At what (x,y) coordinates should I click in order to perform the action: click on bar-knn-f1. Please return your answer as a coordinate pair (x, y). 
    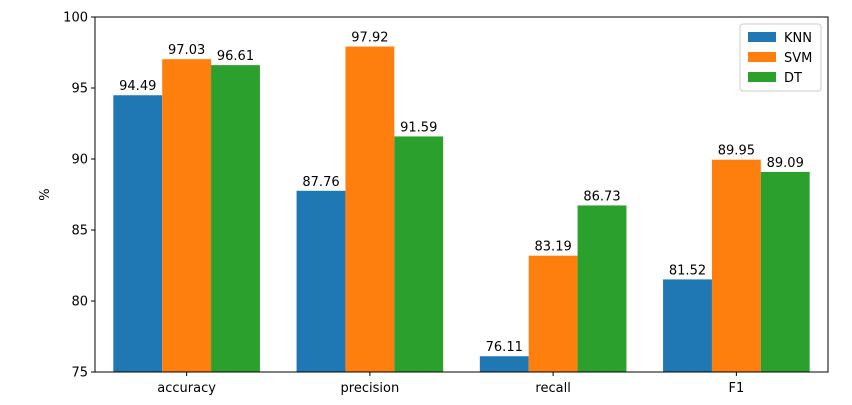
    Looking at the image, I should click on (687, 325).